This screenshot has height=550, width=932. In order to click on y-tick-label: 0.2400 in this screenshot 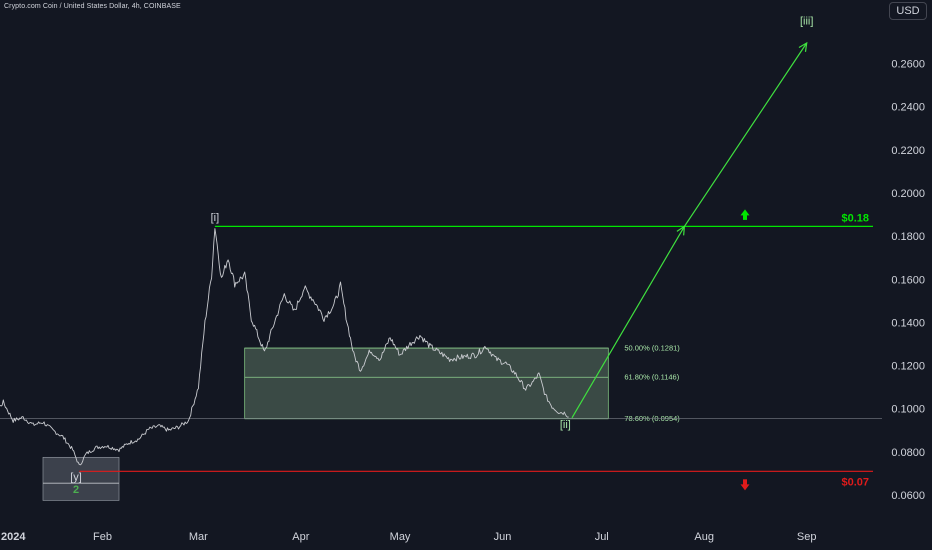, I will do `click(908, 108)`.